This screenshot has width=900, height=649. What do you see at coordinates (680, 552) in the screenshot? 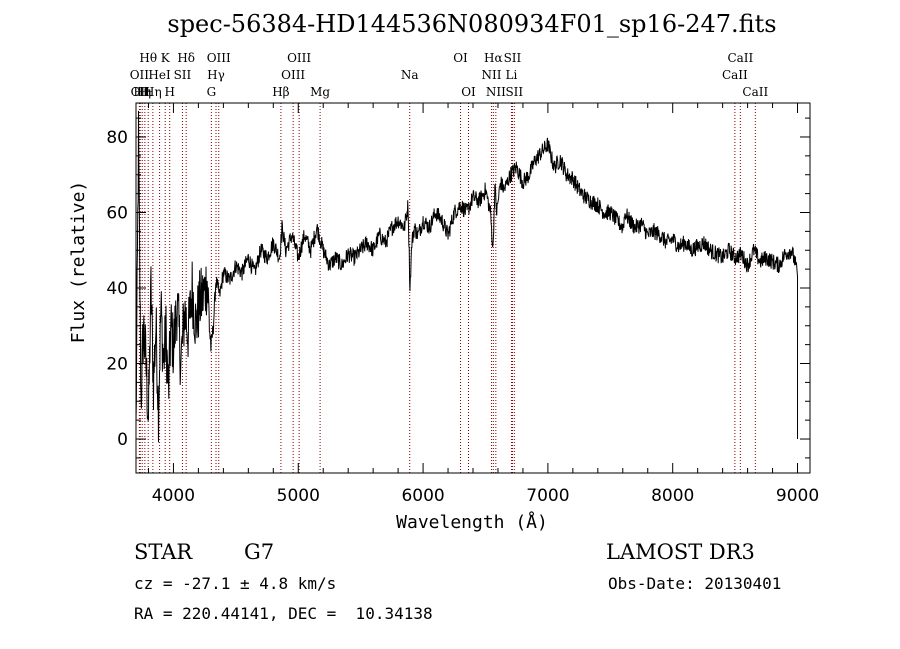
I see `survey-name: LAMOST DR3` at bounding box center [680, 552].